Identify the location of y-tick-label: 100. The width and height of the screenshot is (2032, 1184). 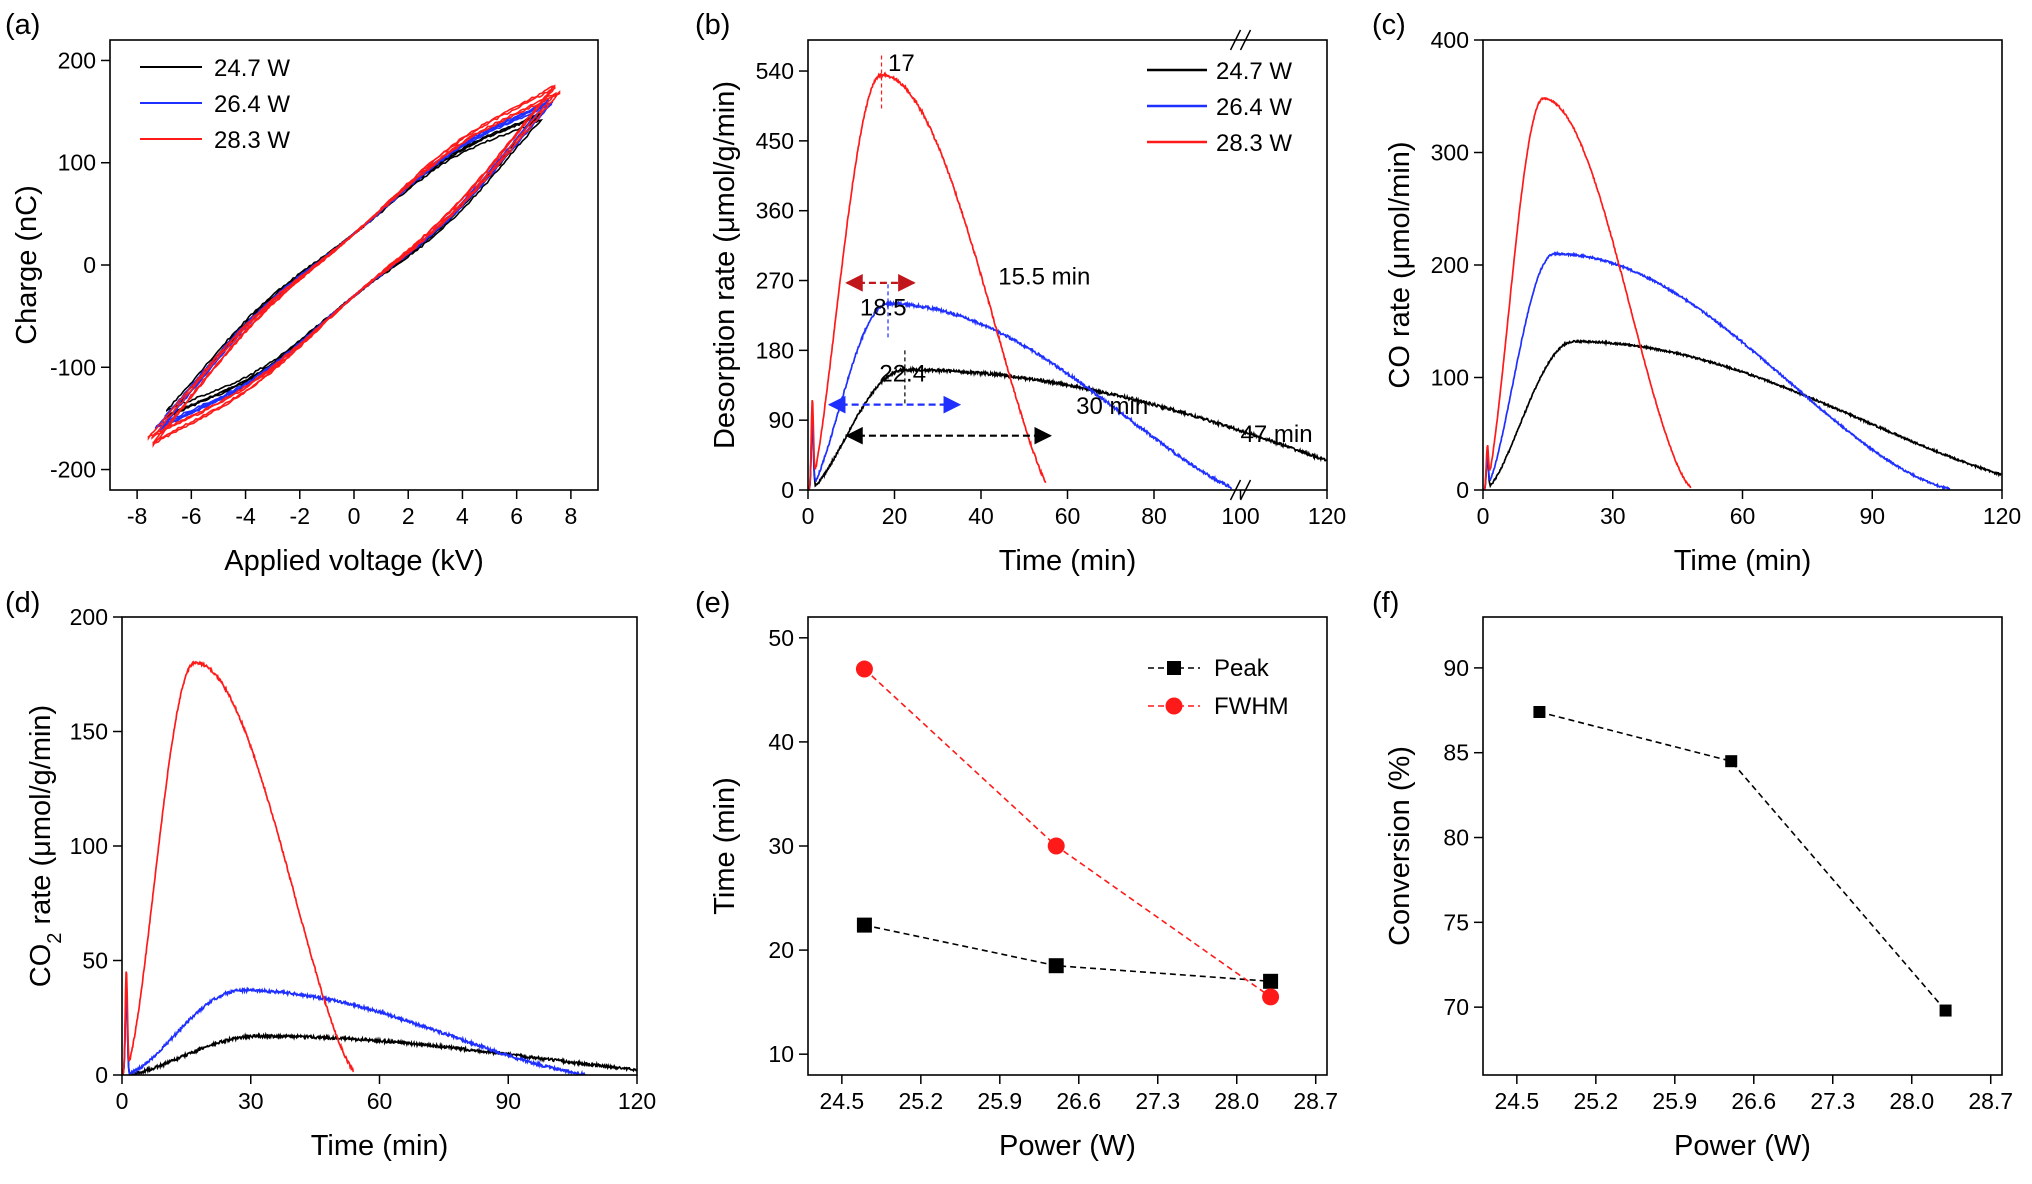
(77, 163).